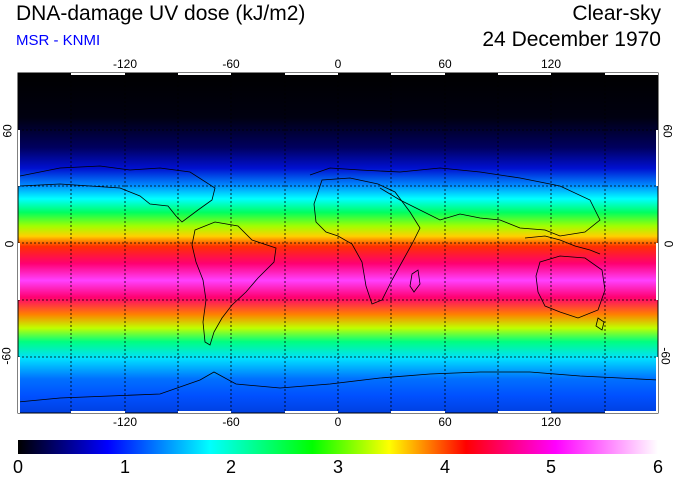 The width and height of the screenshot is (678, 480). Describe the element at coordinates (9, 244) in the screenshot. I see `lat-label-left: 0` at that location.